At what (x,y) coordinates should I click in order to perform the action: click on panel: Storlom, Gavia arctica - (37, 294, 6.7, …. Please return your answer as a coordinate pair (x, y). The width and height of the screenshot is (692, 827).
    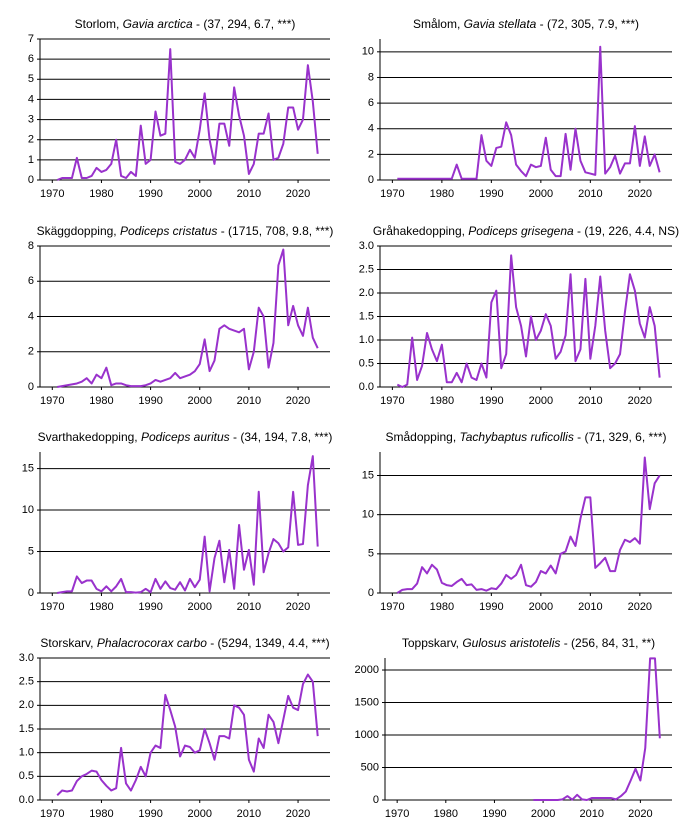
    Looking at the image, I should click on (179, 108).